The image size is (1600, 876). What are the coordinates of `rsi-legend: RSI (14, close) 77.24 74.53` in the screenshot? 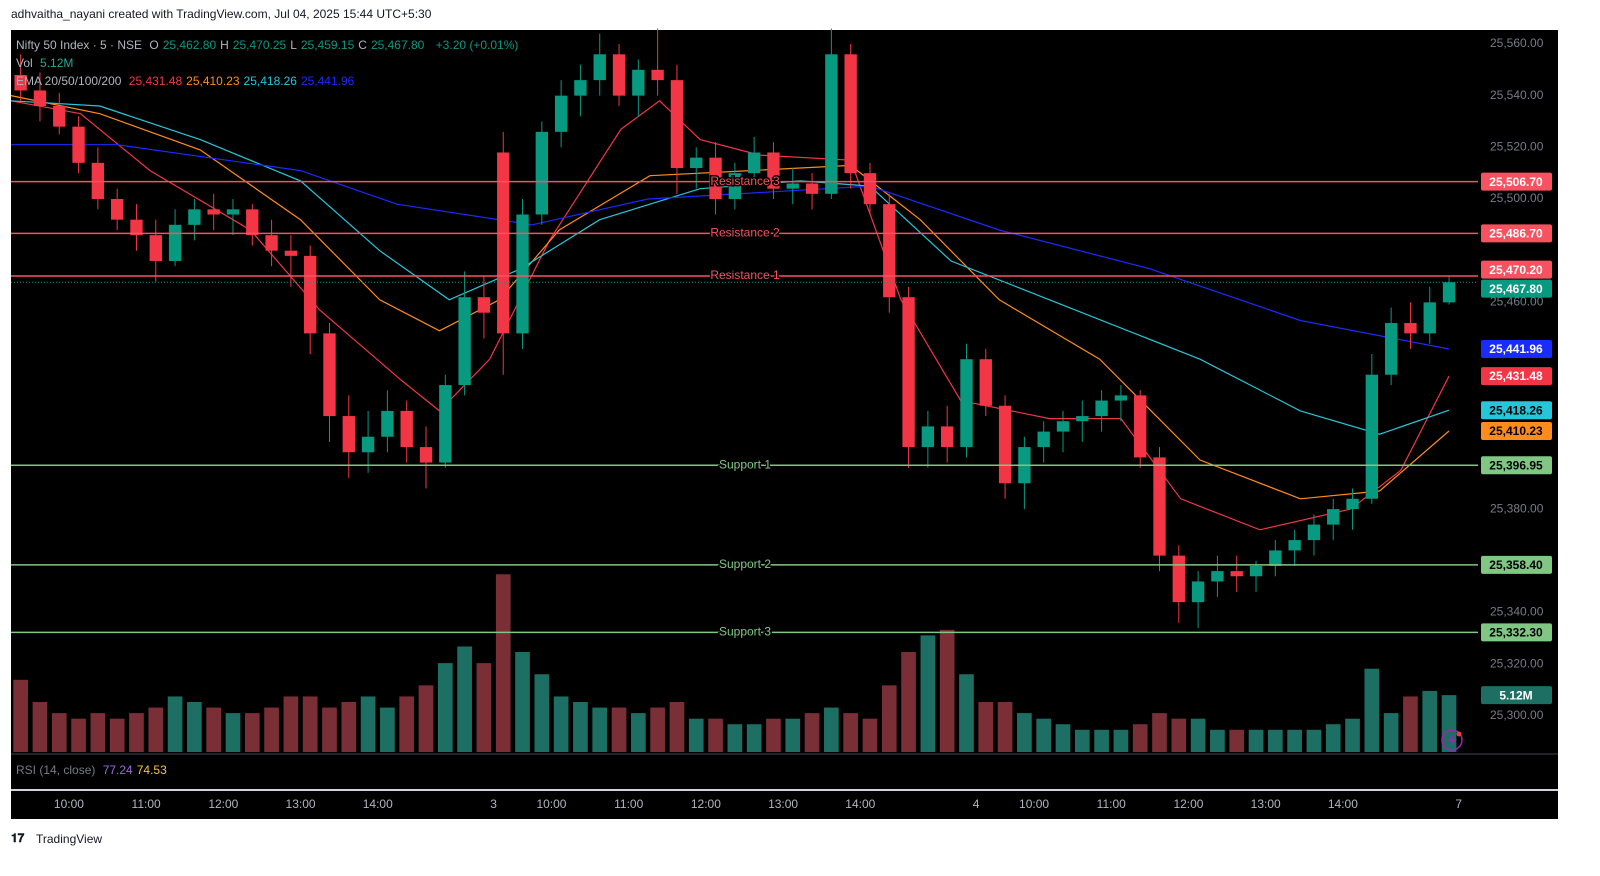 It's located at (93, 770).